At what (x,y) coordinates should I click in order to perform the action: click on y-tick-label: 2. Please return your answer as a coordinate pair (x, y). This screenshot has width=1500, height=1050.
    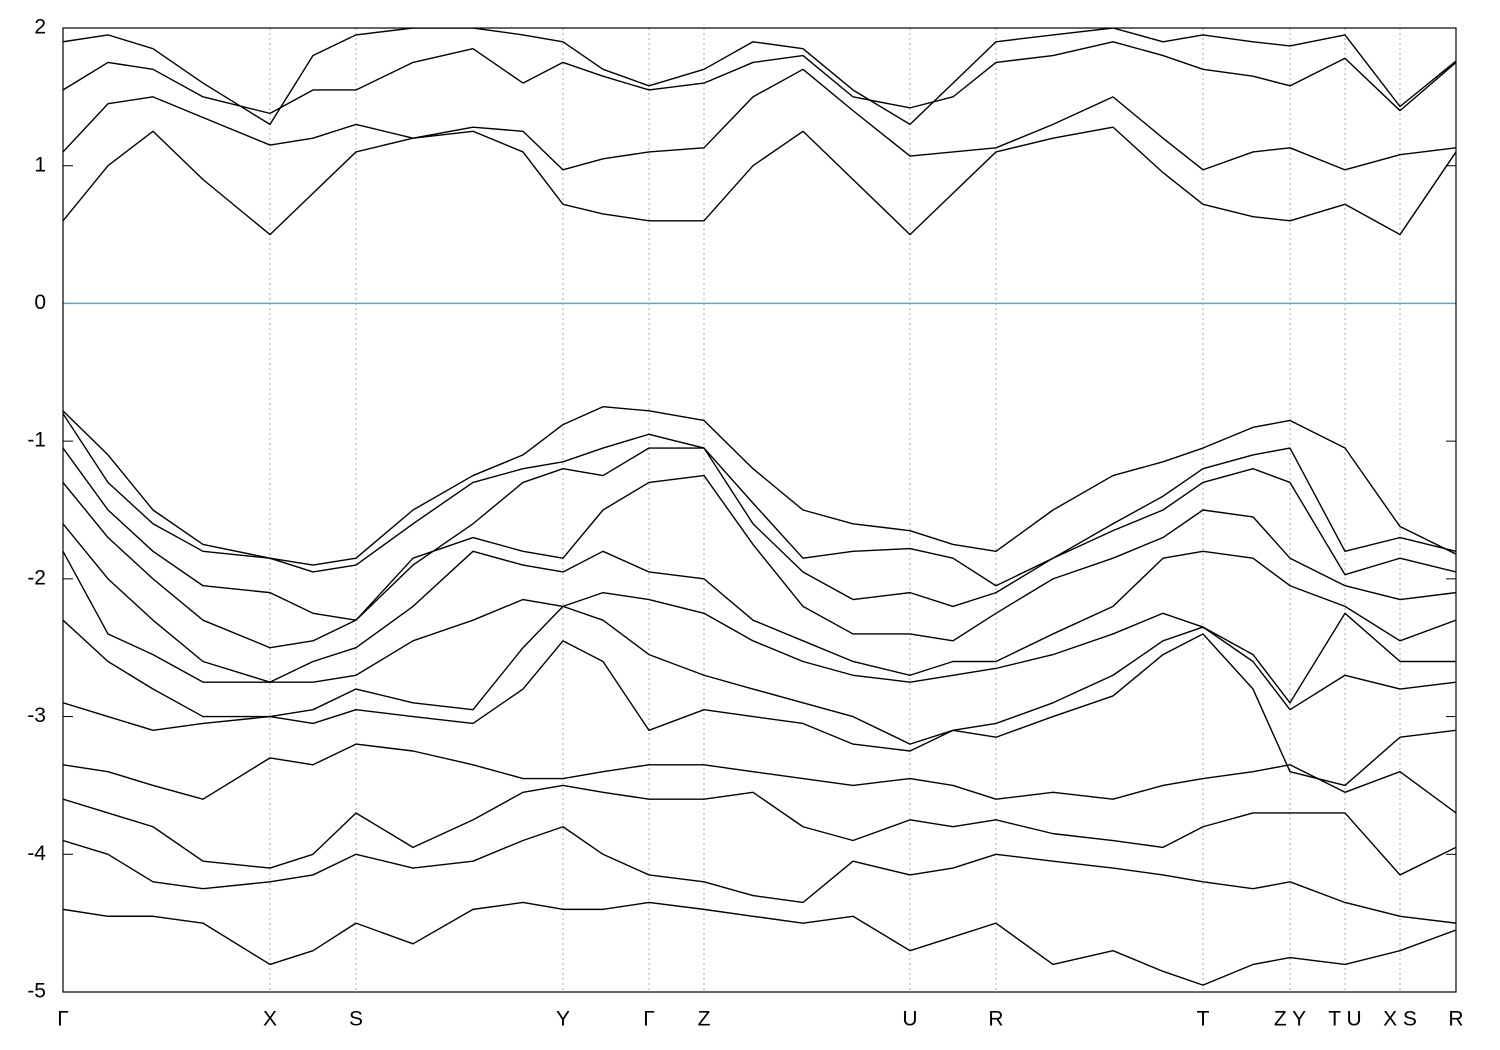
    Looking at the image, I should click on (40, 27).